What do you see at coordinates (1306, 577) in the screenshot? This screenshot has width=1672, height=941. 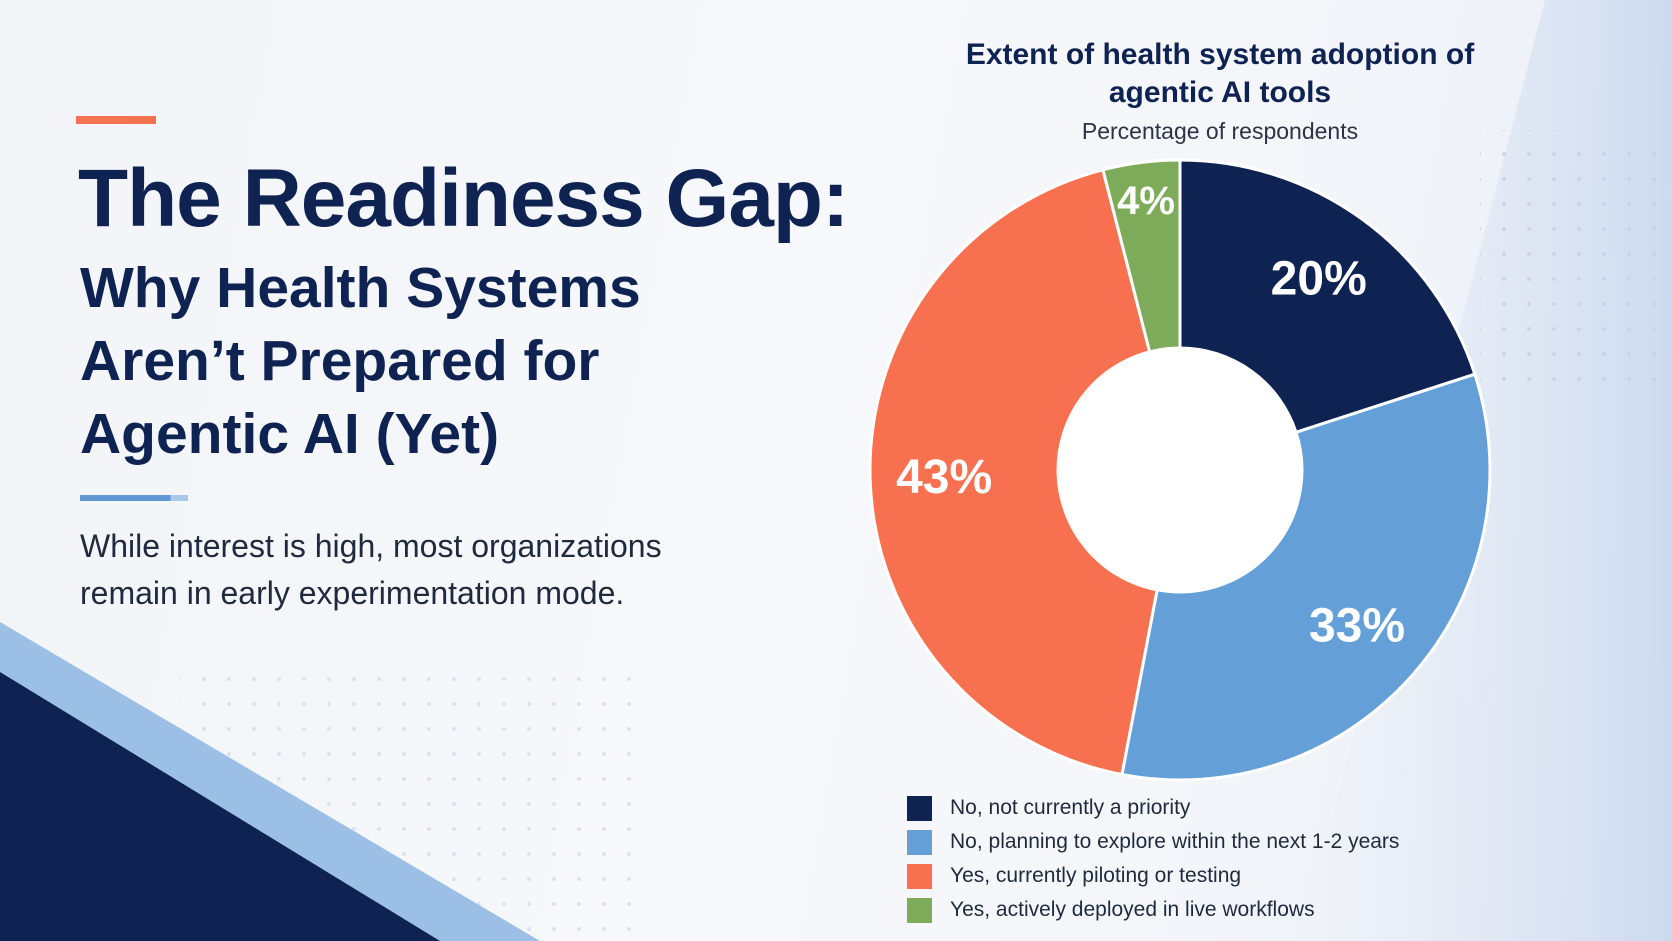 I see `pie-slice` at bounding box center [1306, 577].